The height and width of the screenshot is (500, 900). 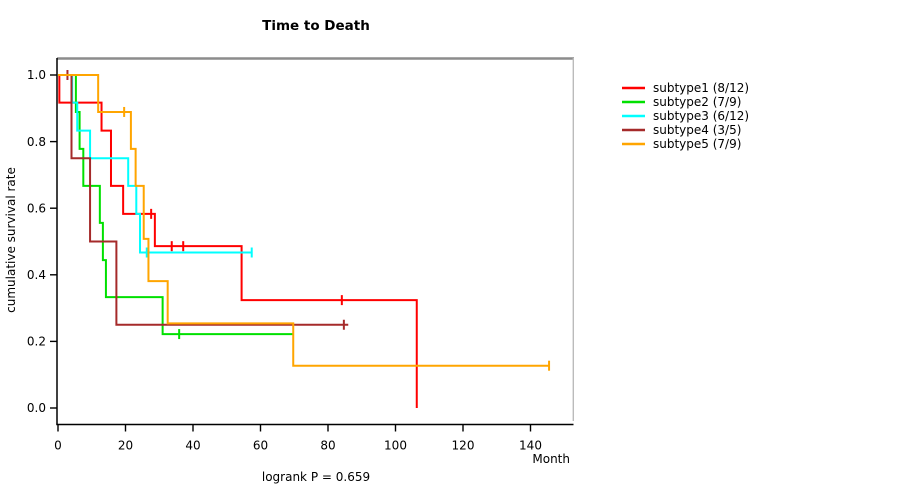 I want to click on legend-item-subtype5: subtype5 (7/9), so click(x=681, y=144).